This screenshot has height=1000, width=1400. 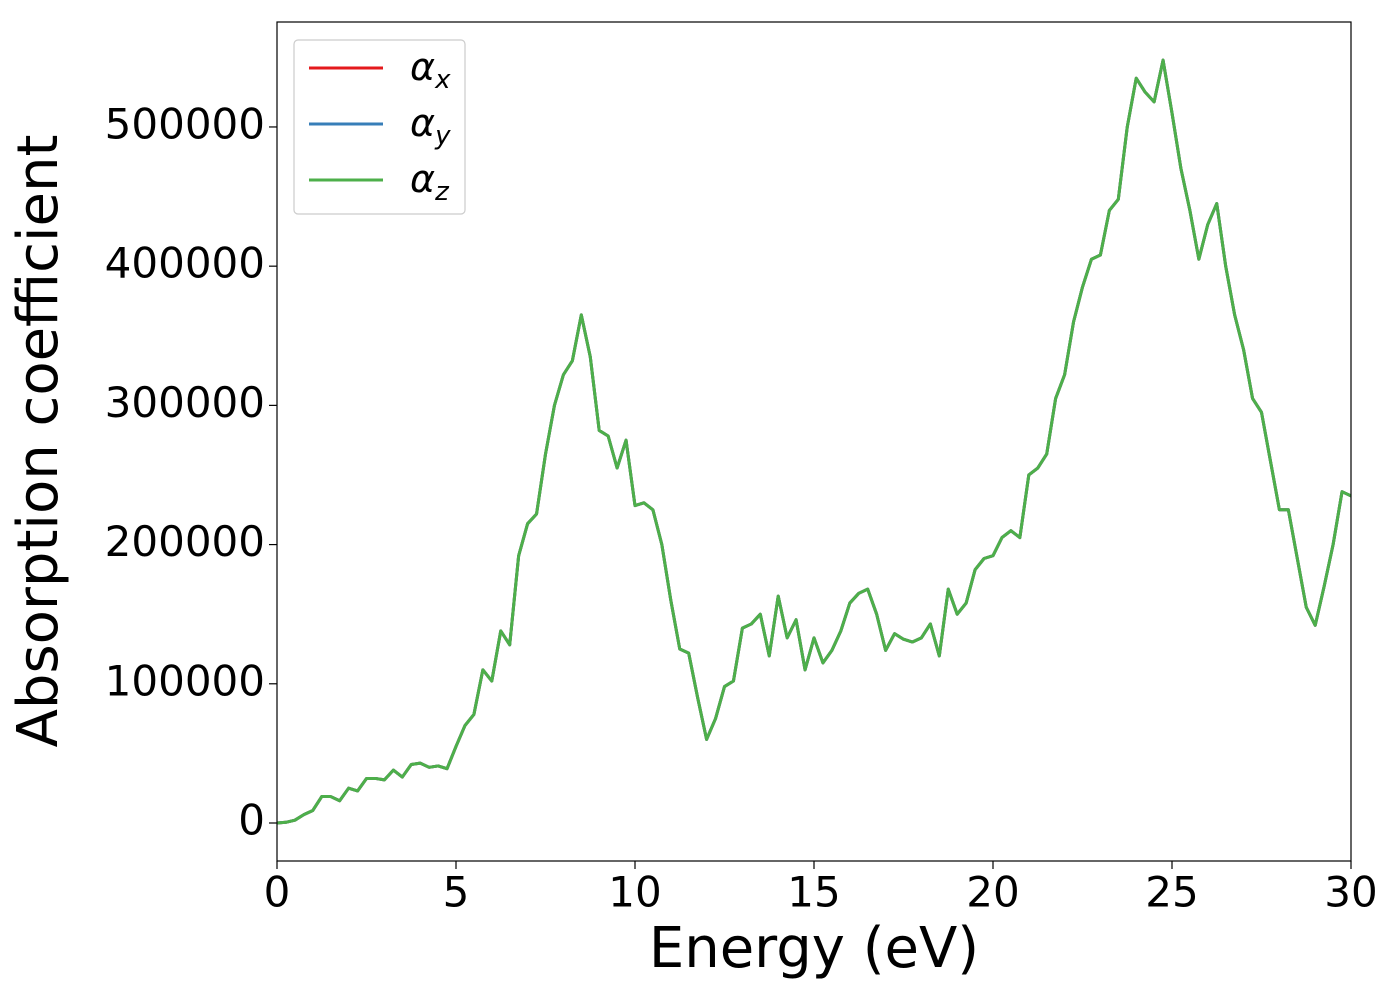 I want to click on legend-box, so click(x=379, y=127).